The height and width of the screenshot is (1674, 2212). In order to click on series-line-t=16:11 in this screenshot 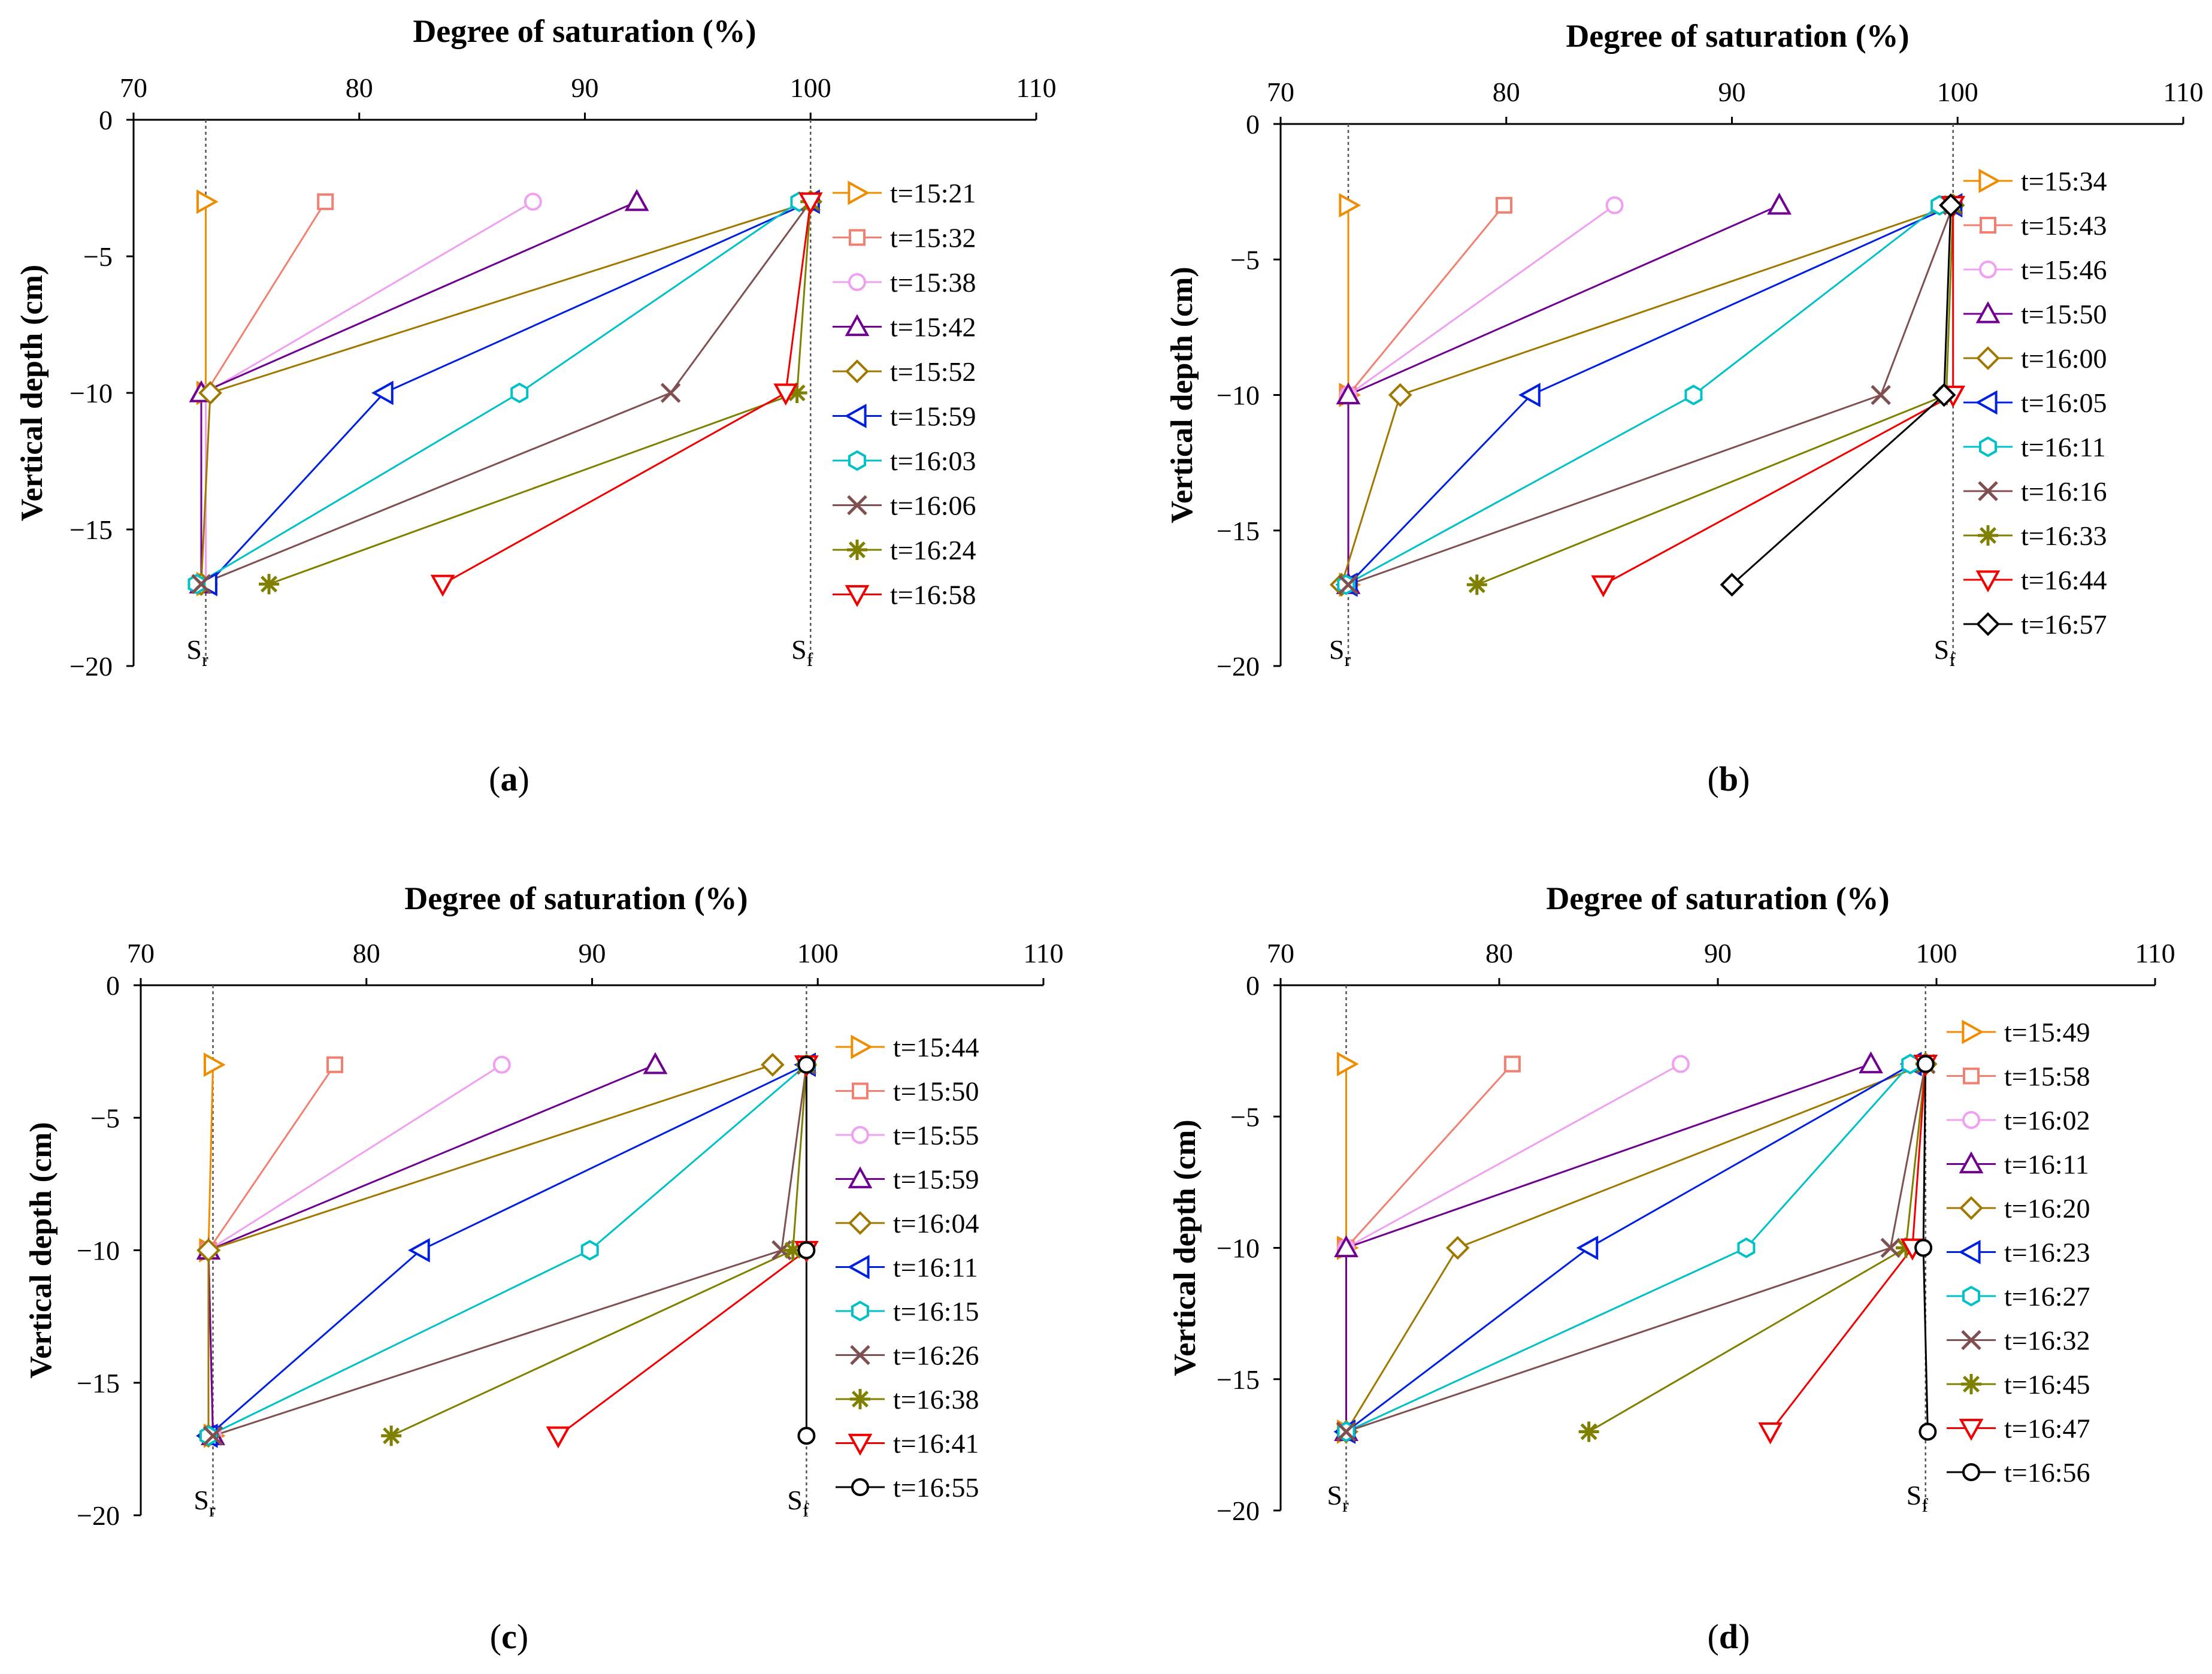, I will do `click(508, 1250)`.